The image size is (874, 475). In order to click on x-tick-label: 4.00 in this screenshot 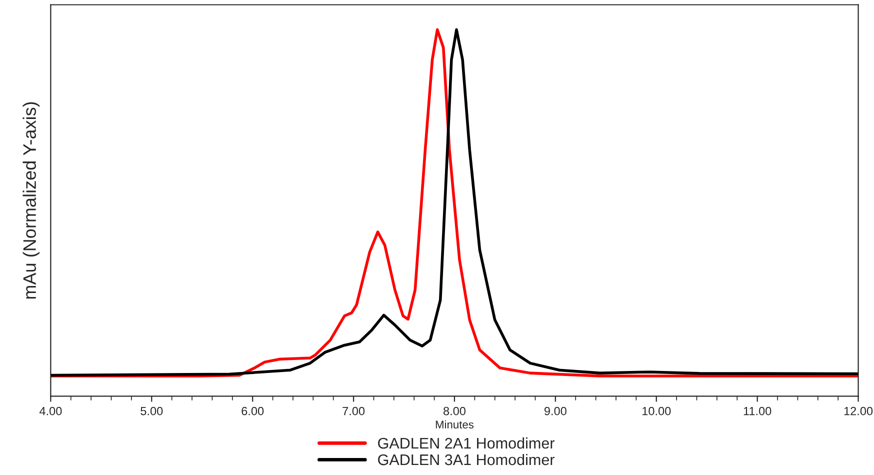, I will do `click(50, 411)`.